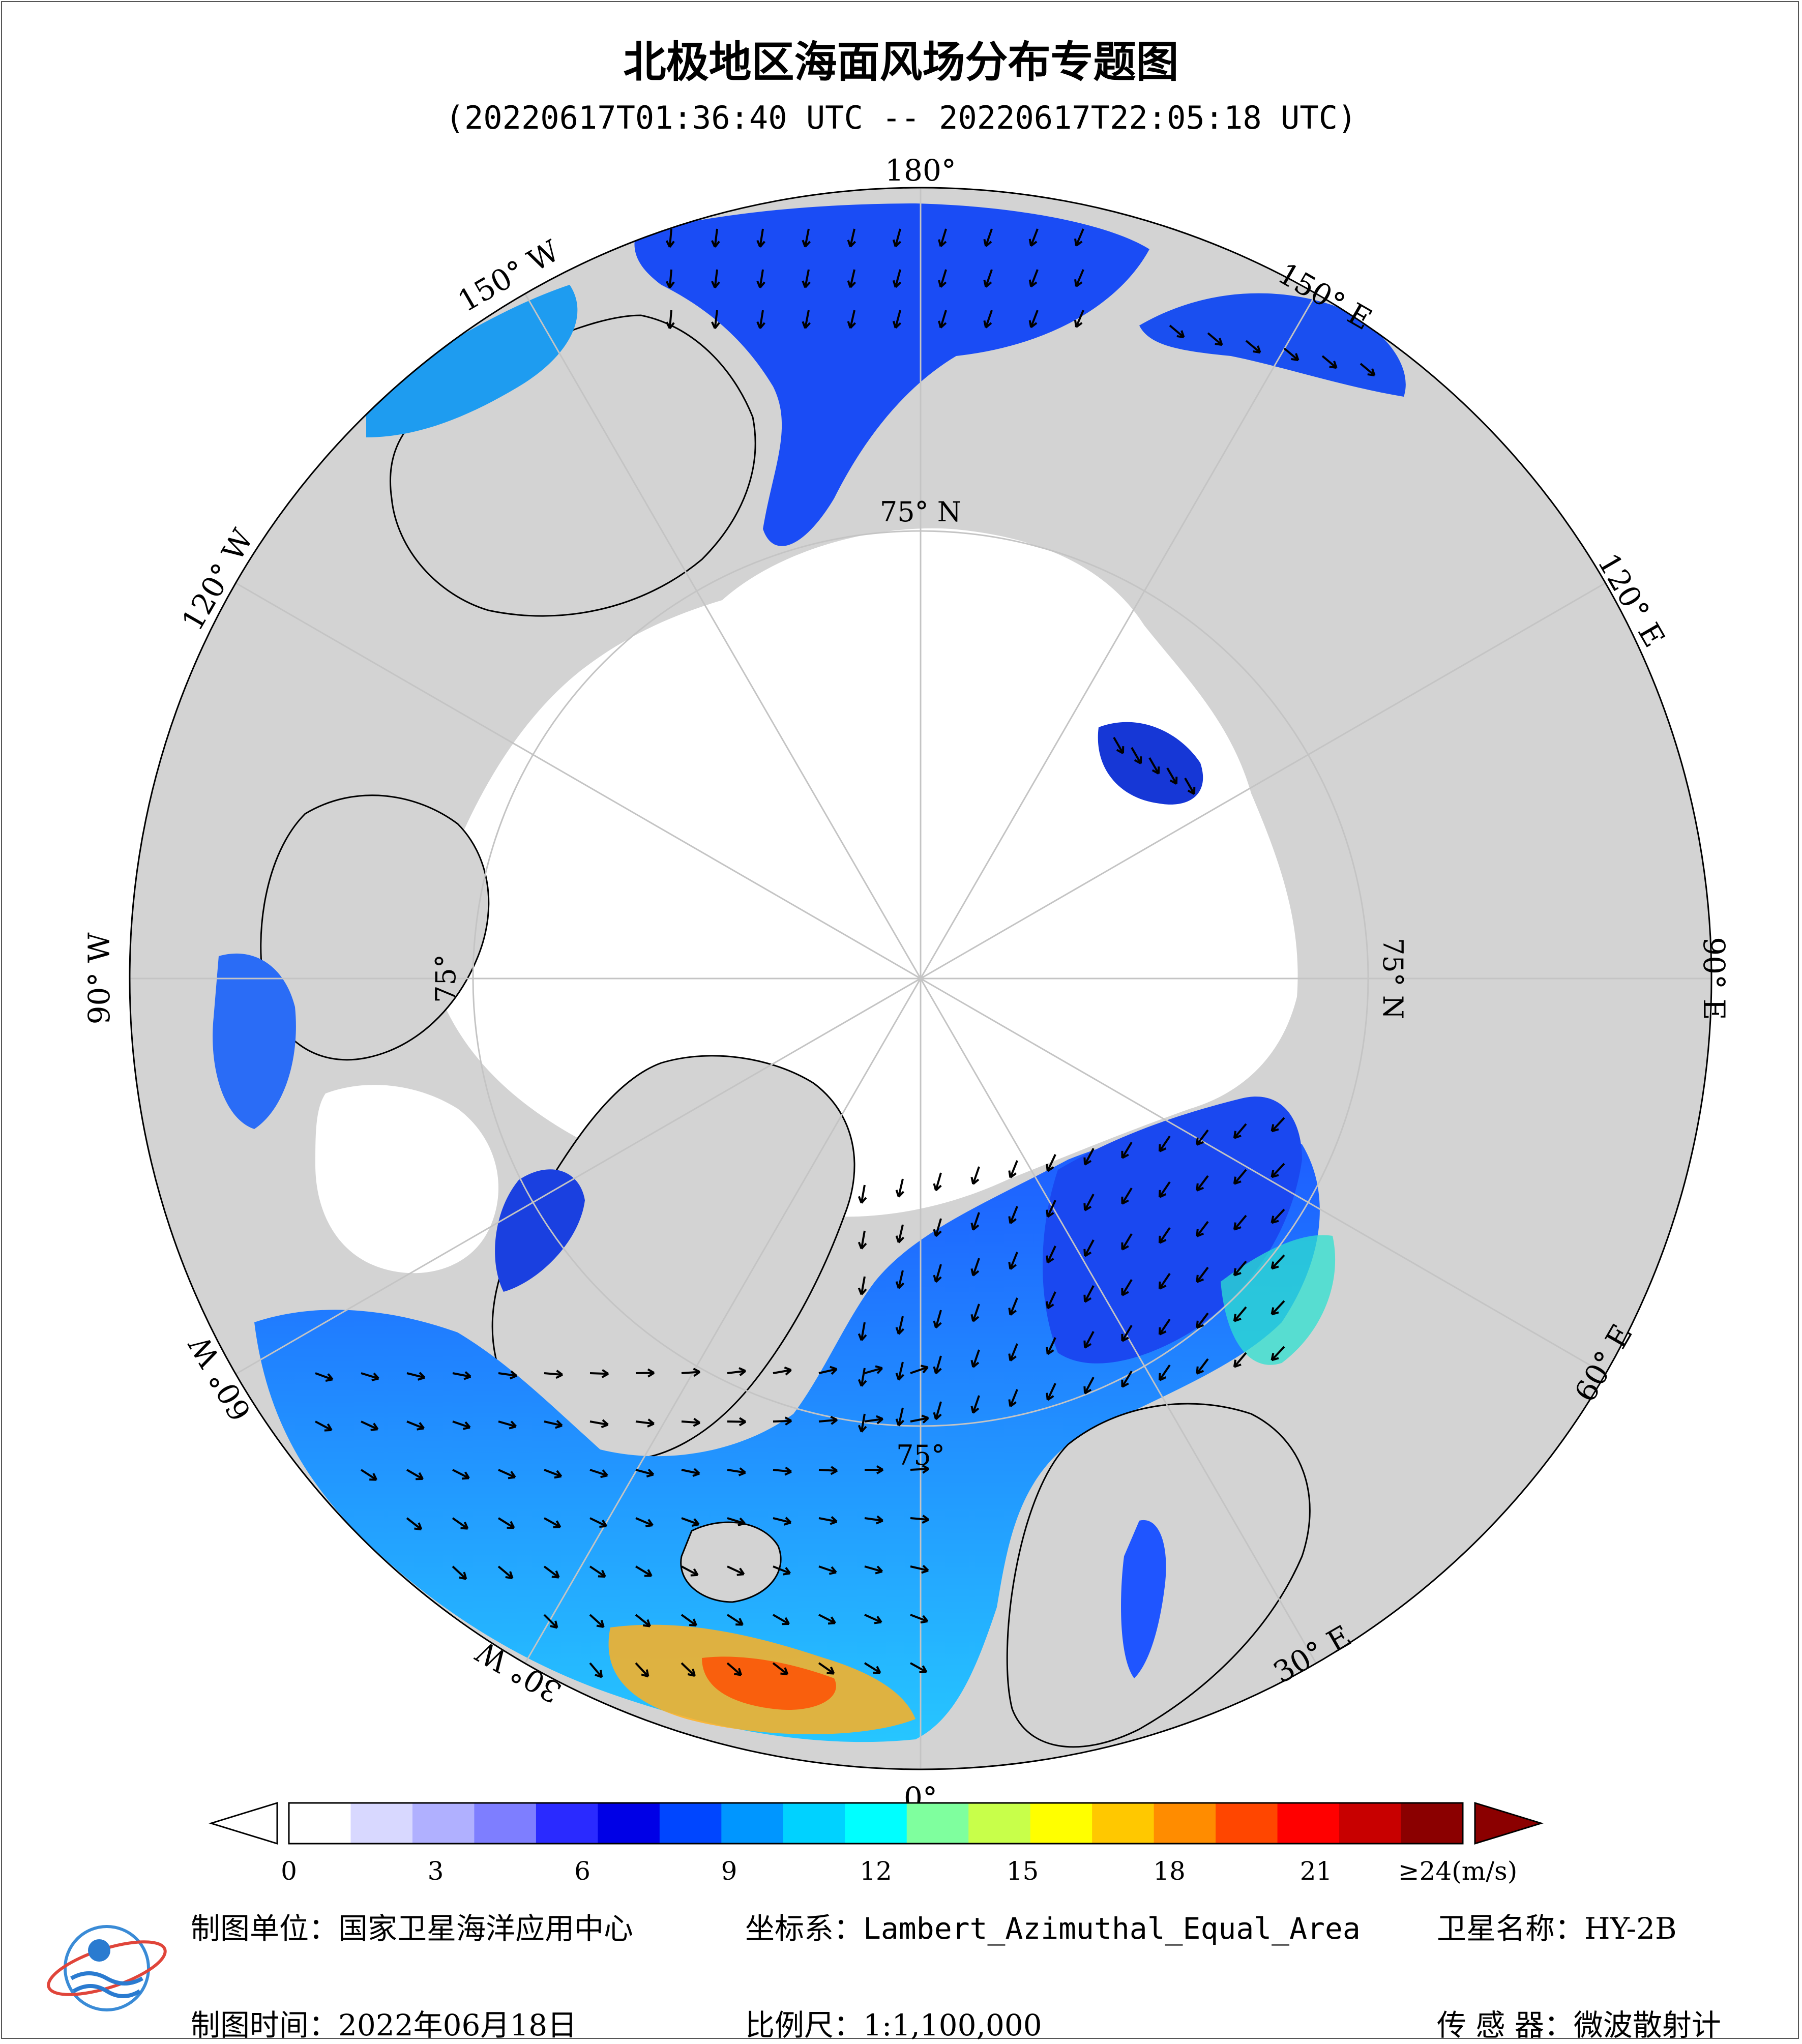 Image resolution: width=1802 pixels, height=2044 pixels. What do you see at coordinates (1273, 345) in the screenshot?
I see `okhotsk-wind-field` at bounding box center [1273, 345].